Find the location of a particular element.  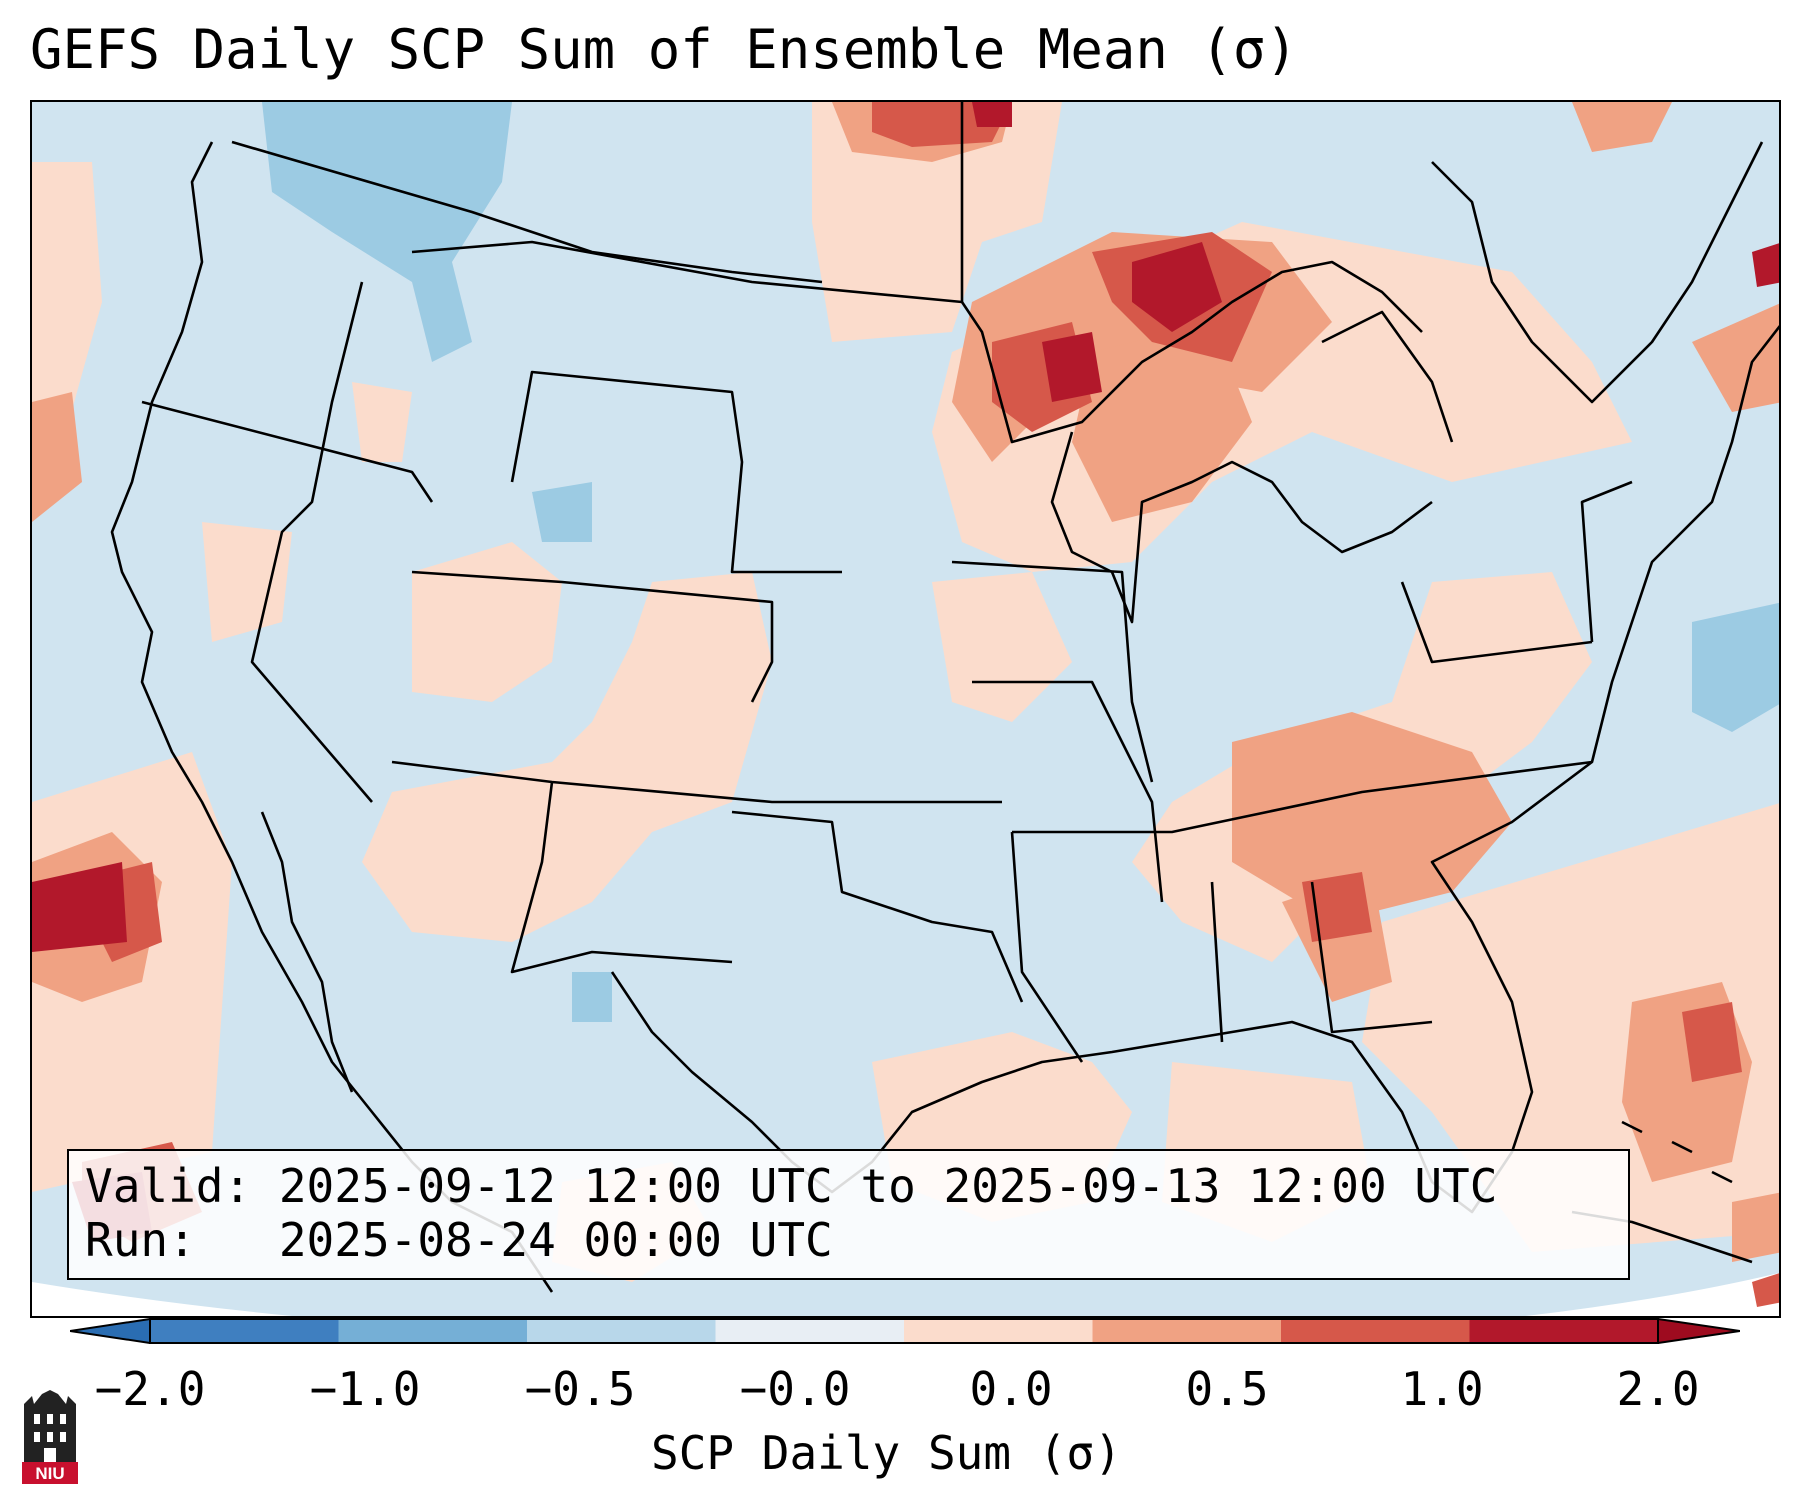

wyoming-border is located at coordinates (676, 472).